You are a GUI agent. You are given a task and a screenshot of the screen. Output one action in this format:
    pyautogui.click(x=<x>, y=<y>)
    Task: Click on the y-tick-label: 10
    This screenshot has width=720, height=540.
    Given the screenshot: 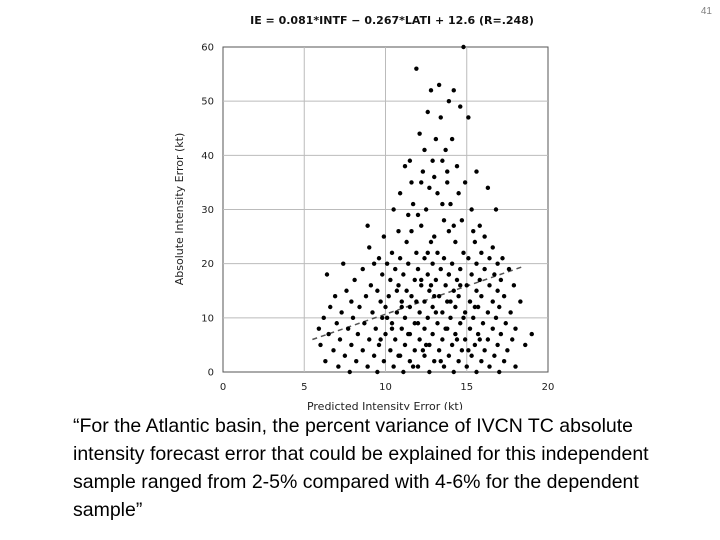 What is the action you would take?
    pyautogui.click(x=207, y=318)
    